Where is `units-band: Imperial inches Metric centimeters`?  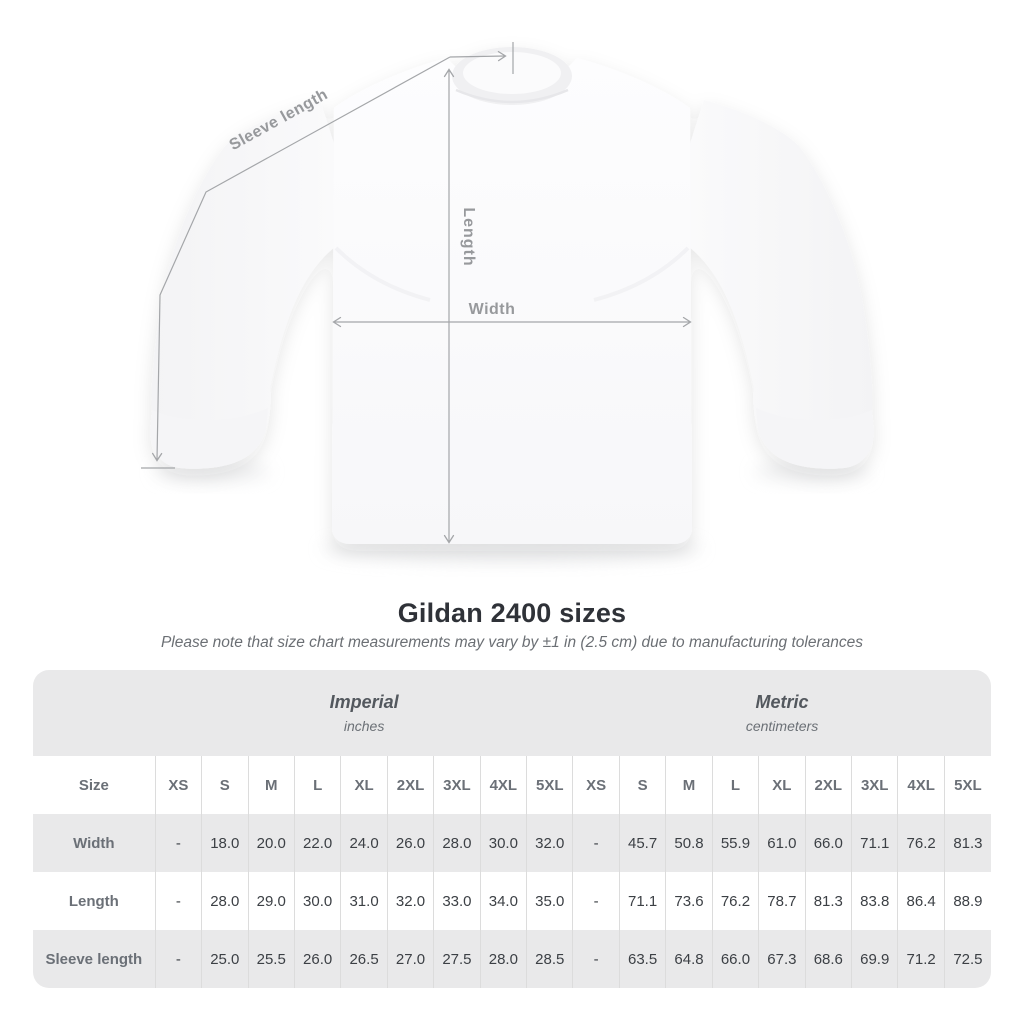
units-band: Imperial inches Metric centimeters is located at coordinates (512, 713).